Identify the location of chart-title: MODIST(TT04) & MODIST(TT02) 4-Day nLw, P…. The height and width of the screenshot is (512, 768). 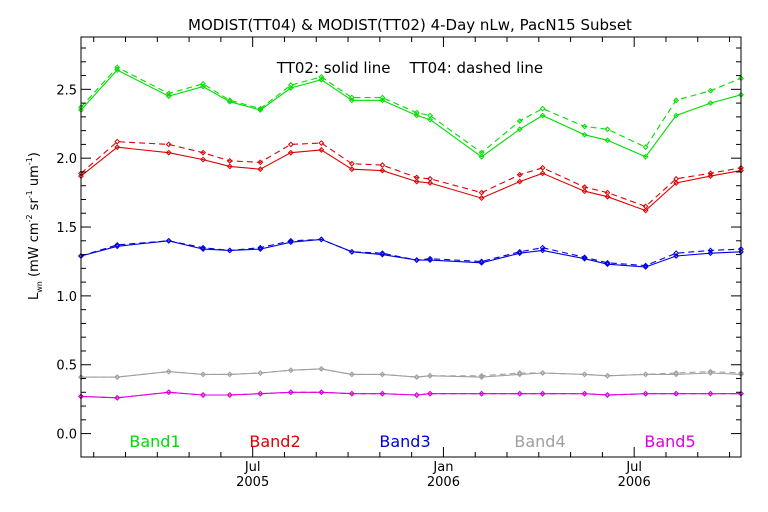
(410, 25).